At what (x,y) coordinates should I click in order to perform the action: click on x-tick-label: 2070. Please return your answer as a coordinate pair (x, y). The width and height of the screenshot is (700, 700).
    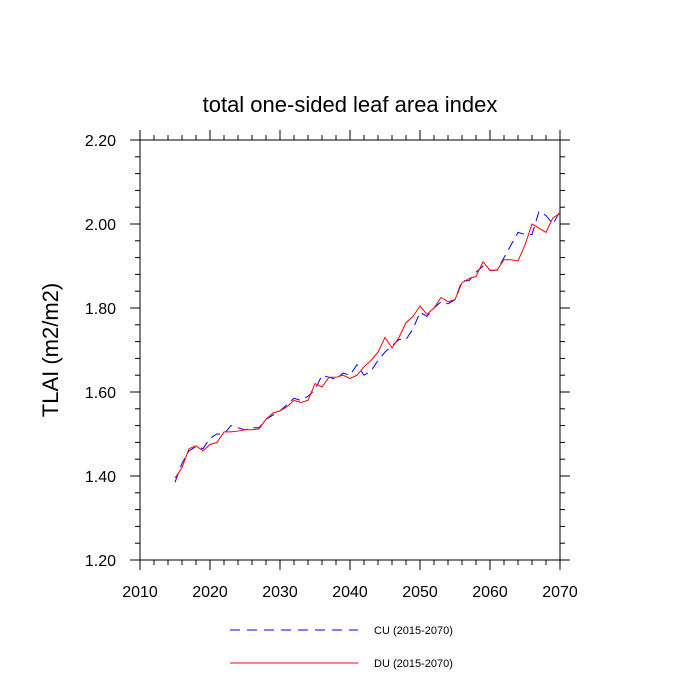
    Looking at the image, I should click on (560, 592).